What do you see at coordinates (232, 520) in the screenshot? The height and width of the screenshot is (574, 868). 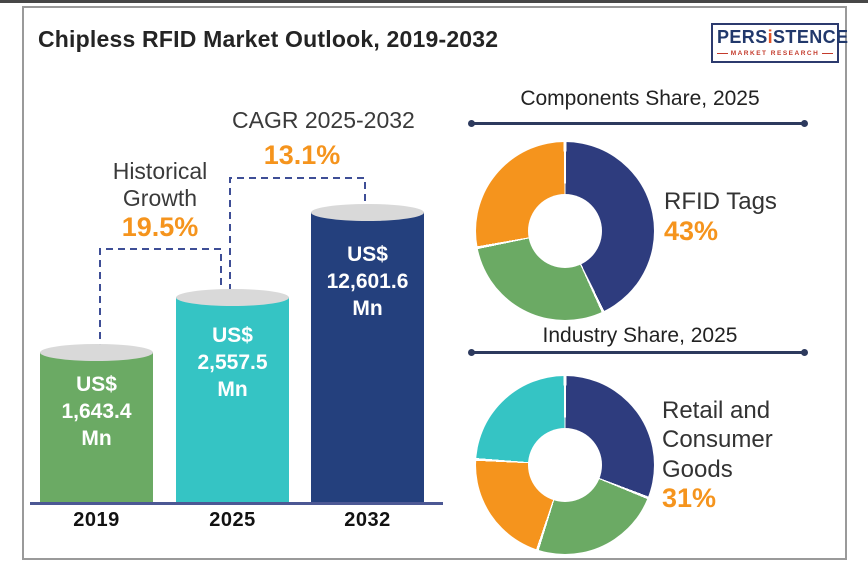 I see `x-axis-label-2025: 2025` at bounding box center [232, 520].